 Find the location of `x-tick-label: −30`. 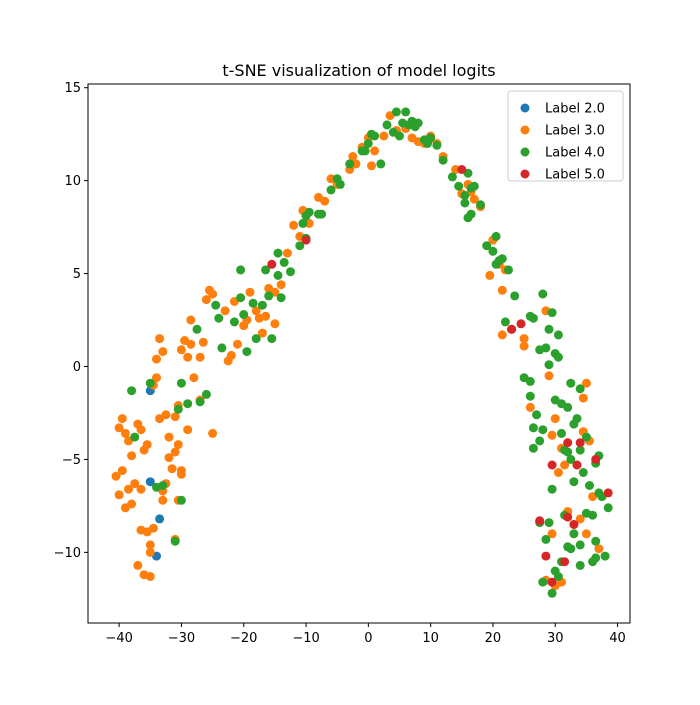

x-tick-label: −30 is located at coordinates (181, 638).